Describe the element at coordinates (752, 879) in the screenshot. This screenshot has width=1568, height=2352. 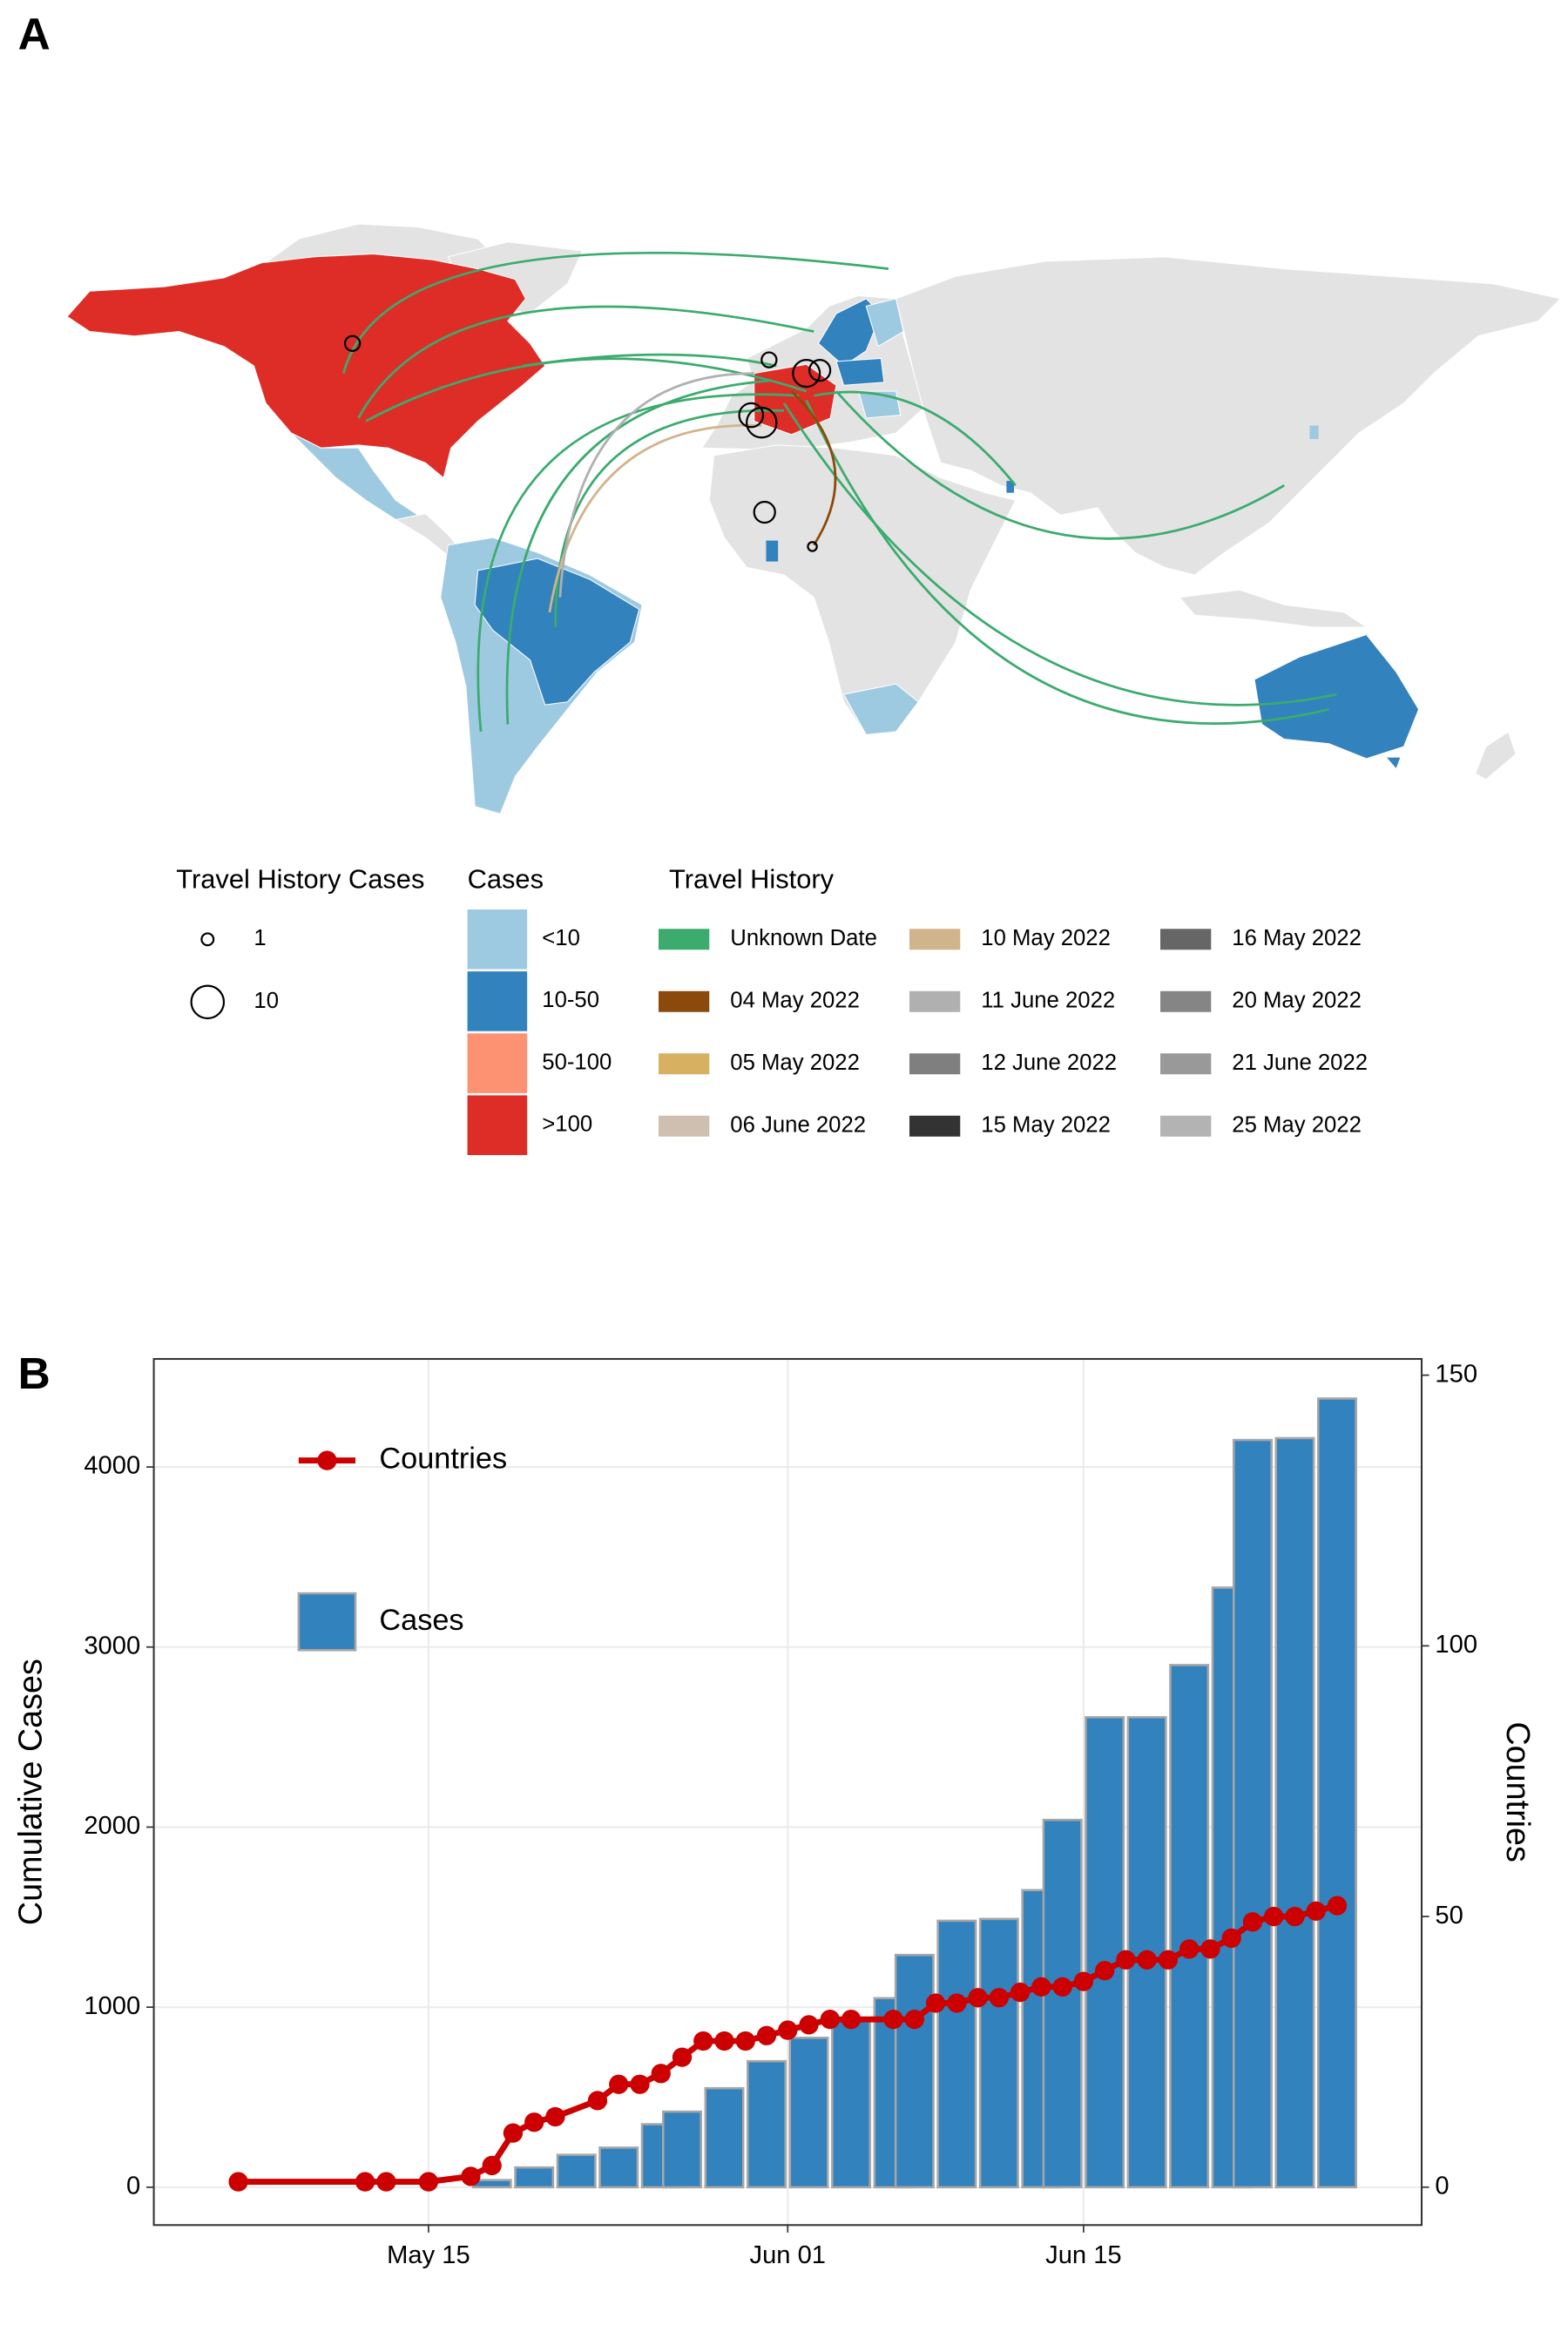
I see `legend-title: Travel History` at that location.